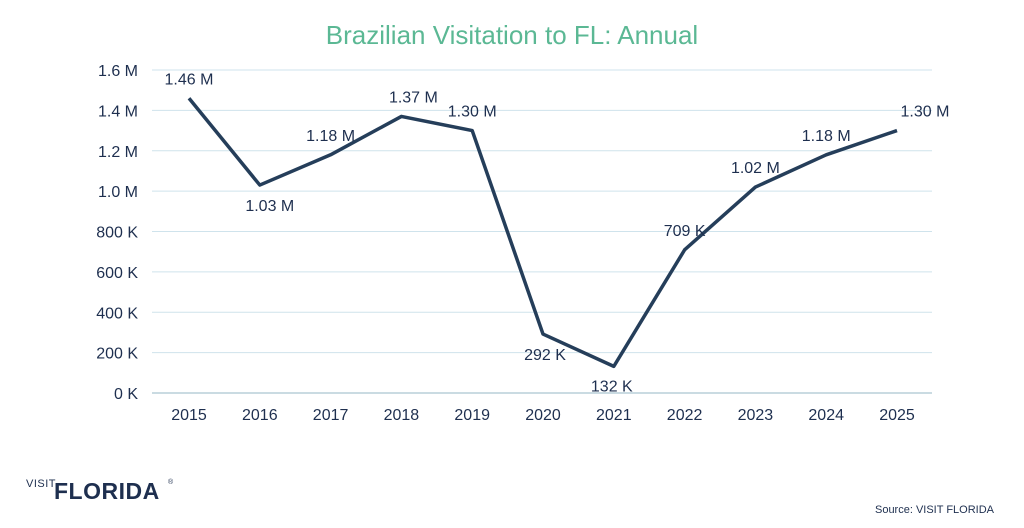 This screenshot has height=528, width=1024. I want to click on x-tick-label: 2024, so click(826, 415).